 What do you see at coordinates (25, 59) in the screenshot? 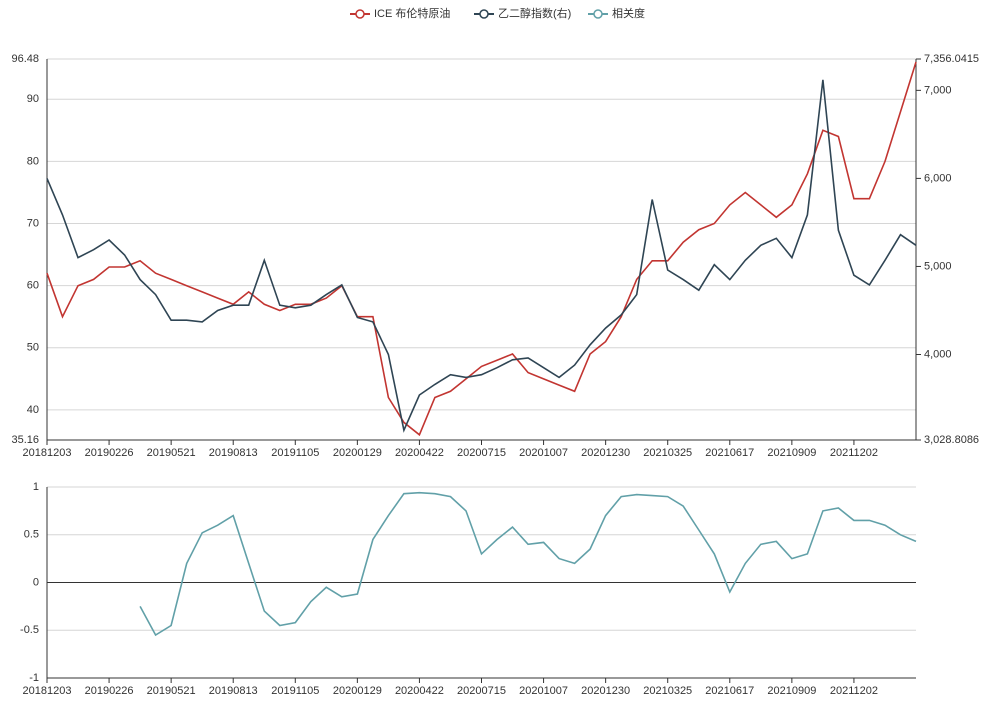
I see `y-tick-label: 96.48` at bounding box center [25, 59].